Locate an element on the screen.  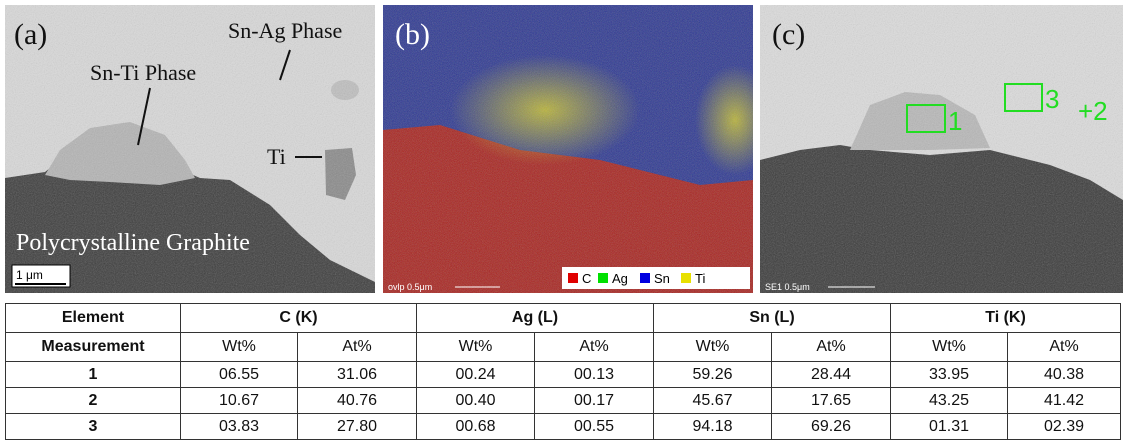
table-cell: 03.83 is located at coordinates (239, 426).